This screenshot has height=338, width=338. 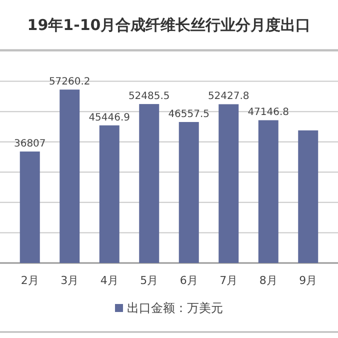 I want to click on x-tick-label: 7月, so click(x=229, y=280).